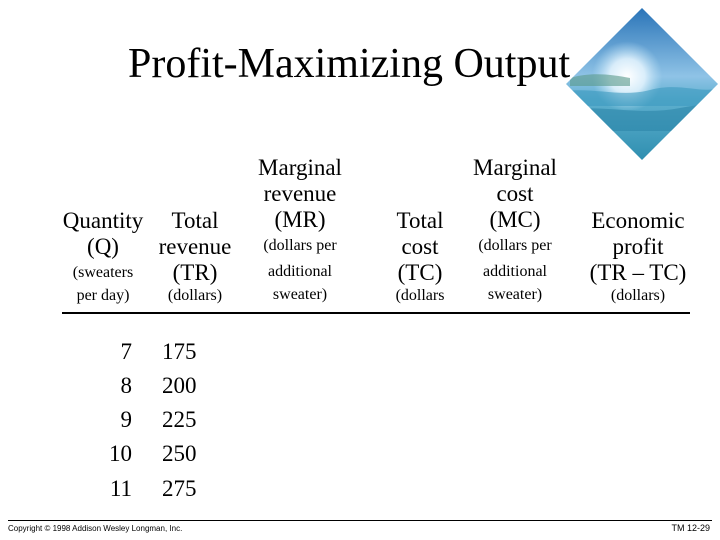  Describe the element at coordinates (126, 385) in the screenshot. I see `quantity-cell: 8` at that location.